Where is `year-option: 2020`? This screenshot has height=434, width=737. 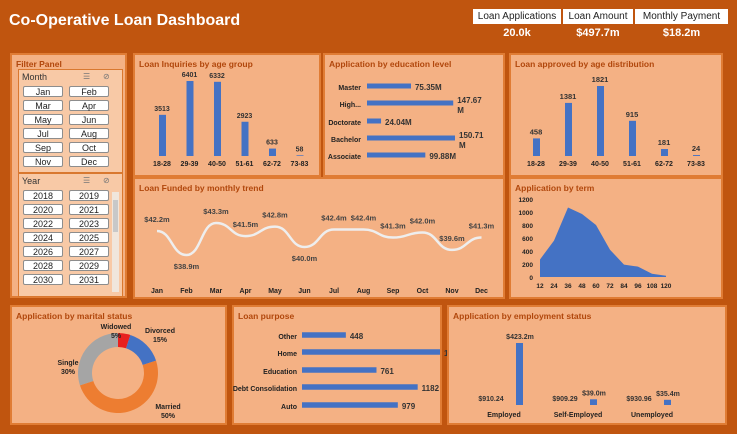 year-option: 2020 is located at coordinates (43, 209).